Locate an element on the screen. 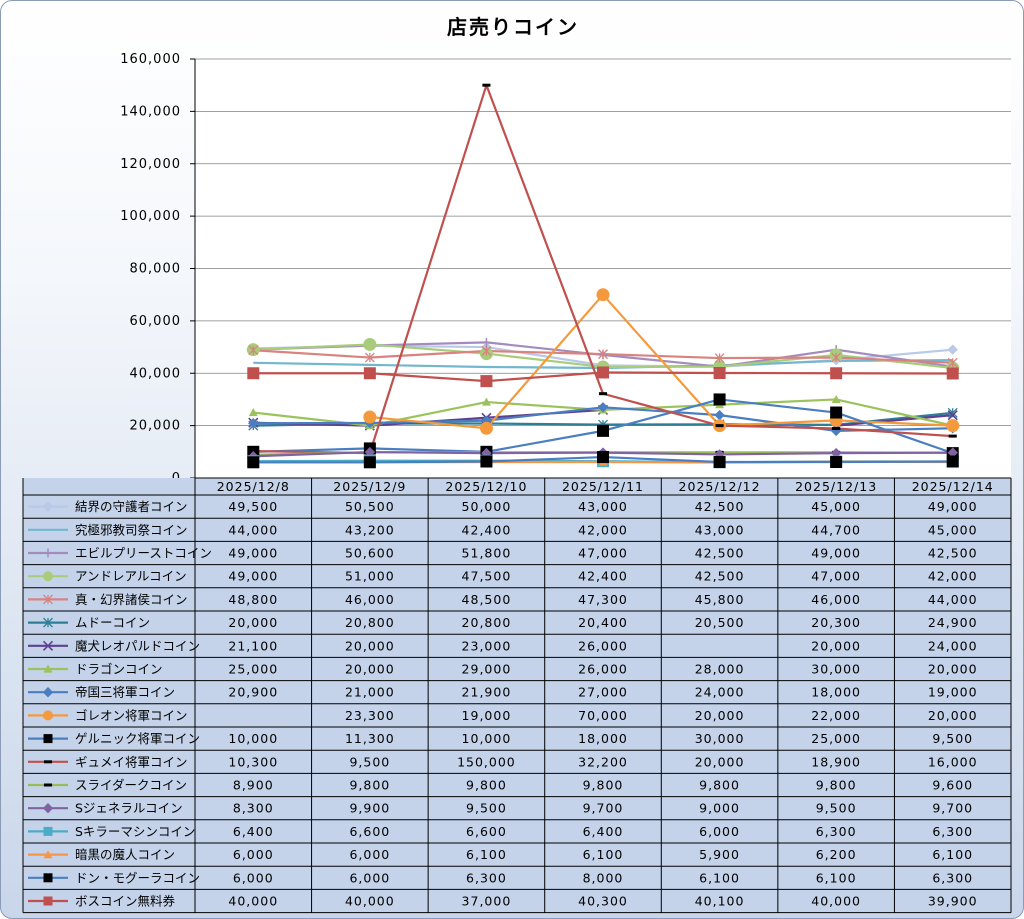 Image resolution: width=1024 pixels, height=919 pixels. data-table-cell: 25,000 is located at coordinates (836, 738).